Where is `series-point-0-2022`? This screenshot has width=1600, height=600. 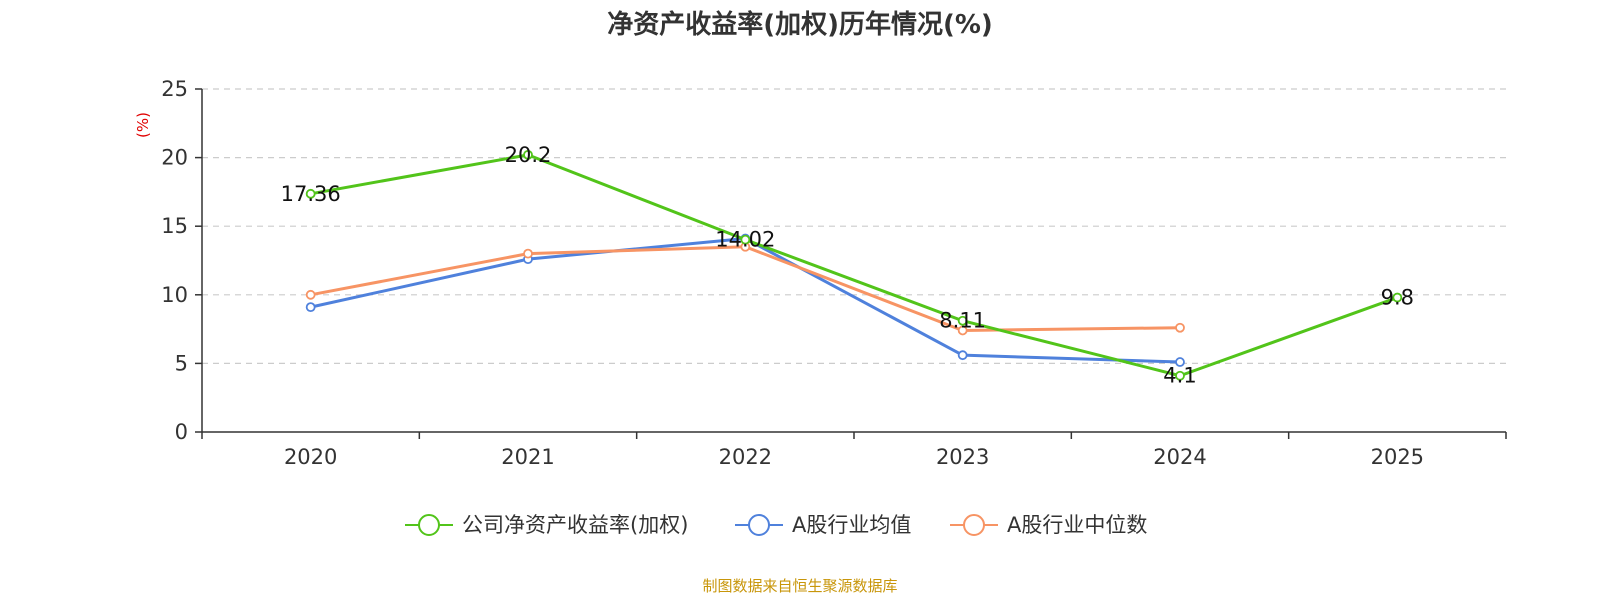 series-point-0-2022 is located at coordinates (745, 239).